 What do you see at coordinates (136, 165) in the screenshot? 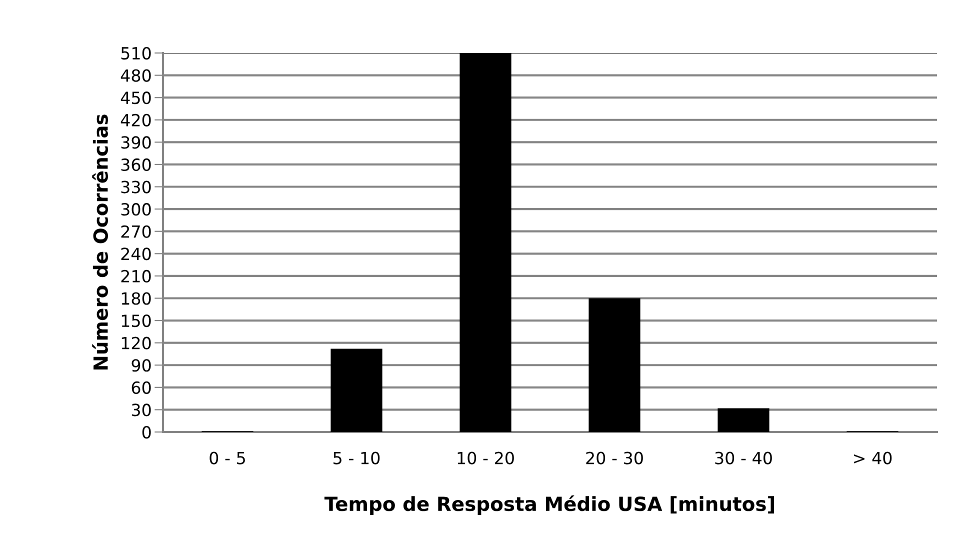
I see `y-tick-label: 360` at bounding box center [136, 165].